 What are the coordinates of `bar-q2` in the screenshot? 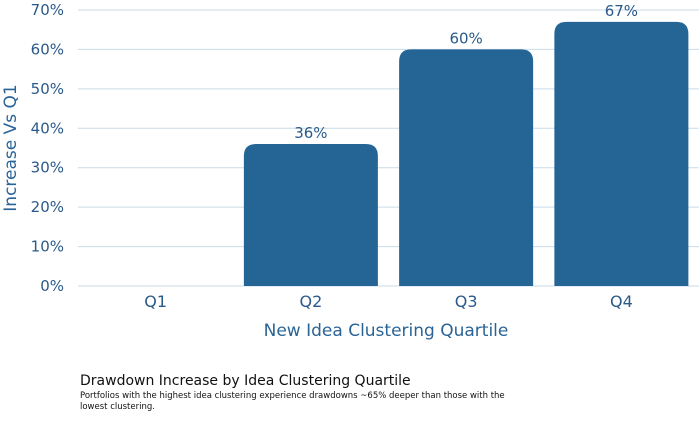 It's located at (310, 215).